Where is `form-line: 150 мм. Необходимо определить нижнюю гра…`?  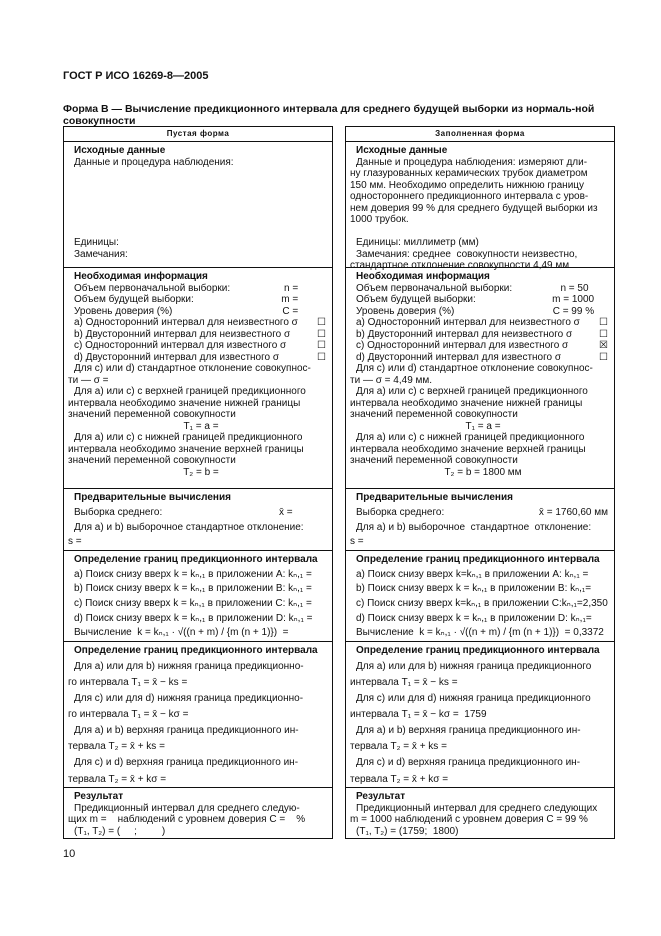
form-line: 150 мм. Необходимо определить нижнюю гра… is located at coordinates (480, 186).